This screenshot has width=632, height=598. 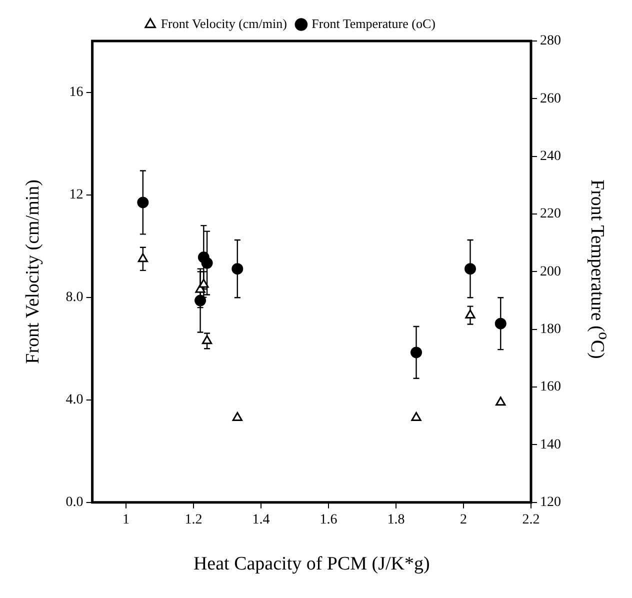 What do you see at coordinates (550, 330) in the screenshot?
I see `y2-tick-label: 180` at bounding box center [550, 330].